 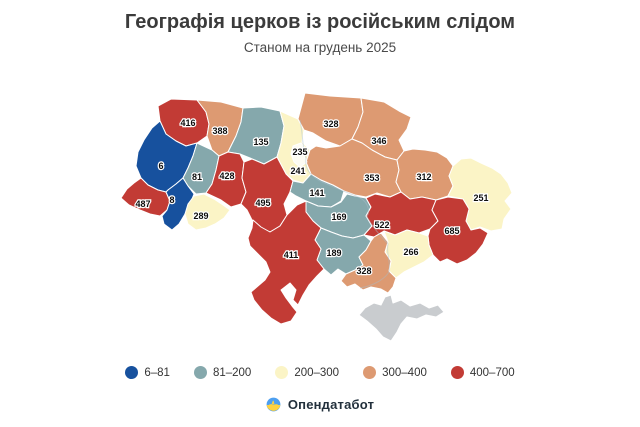 I want to click on legend-label: 200–300, so click(x=317, y=372).